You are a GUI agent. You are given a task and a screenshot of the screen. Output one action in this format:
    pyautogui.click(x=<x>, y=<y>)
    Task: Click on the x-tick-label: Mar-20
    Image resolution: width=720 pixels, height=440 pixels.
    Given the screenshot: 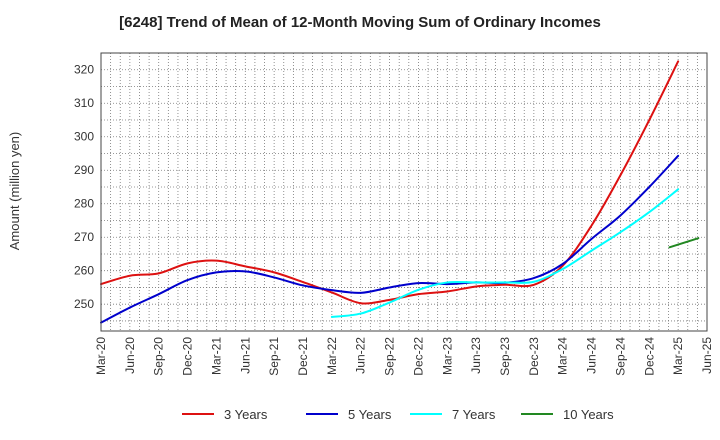 What is the action you would take?
    pyautogui.click(x=101, y=356)
    